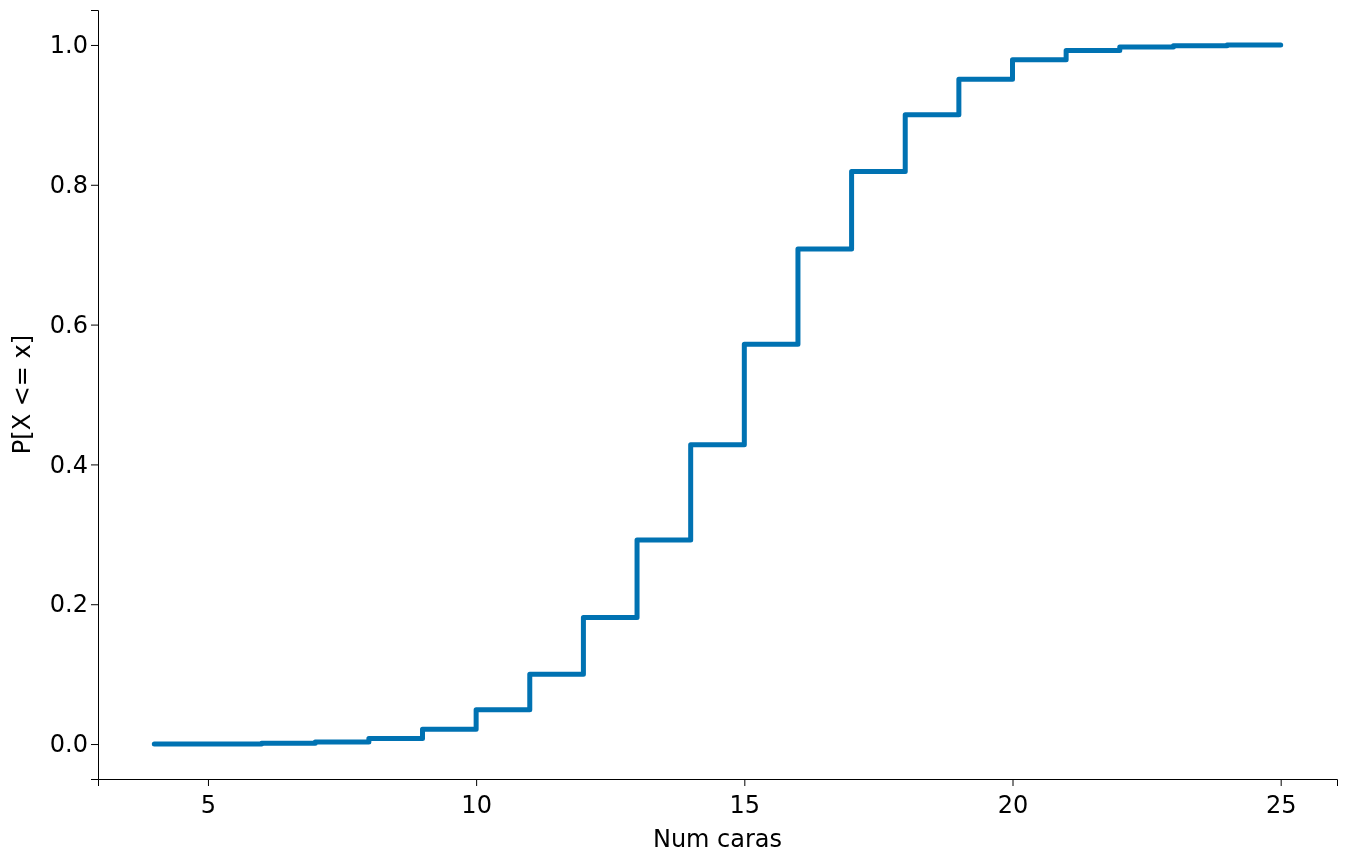 This screenshot has height=861, width=1347. Describe the element at coordinates (68, 604) in the screenshot. I see `y-tick-label: 0.2` at that location.